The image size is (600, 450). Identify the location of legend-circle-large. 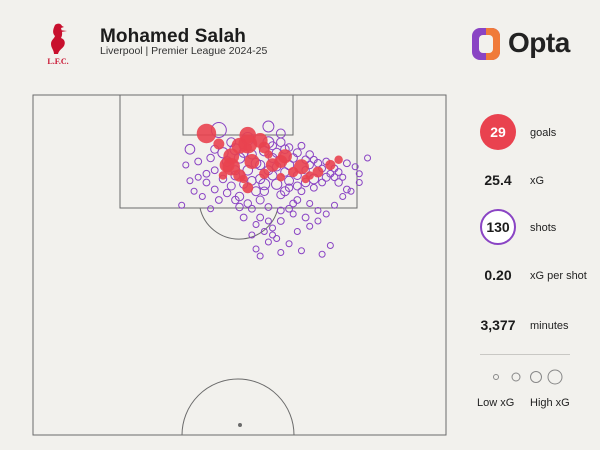
(536, 377).